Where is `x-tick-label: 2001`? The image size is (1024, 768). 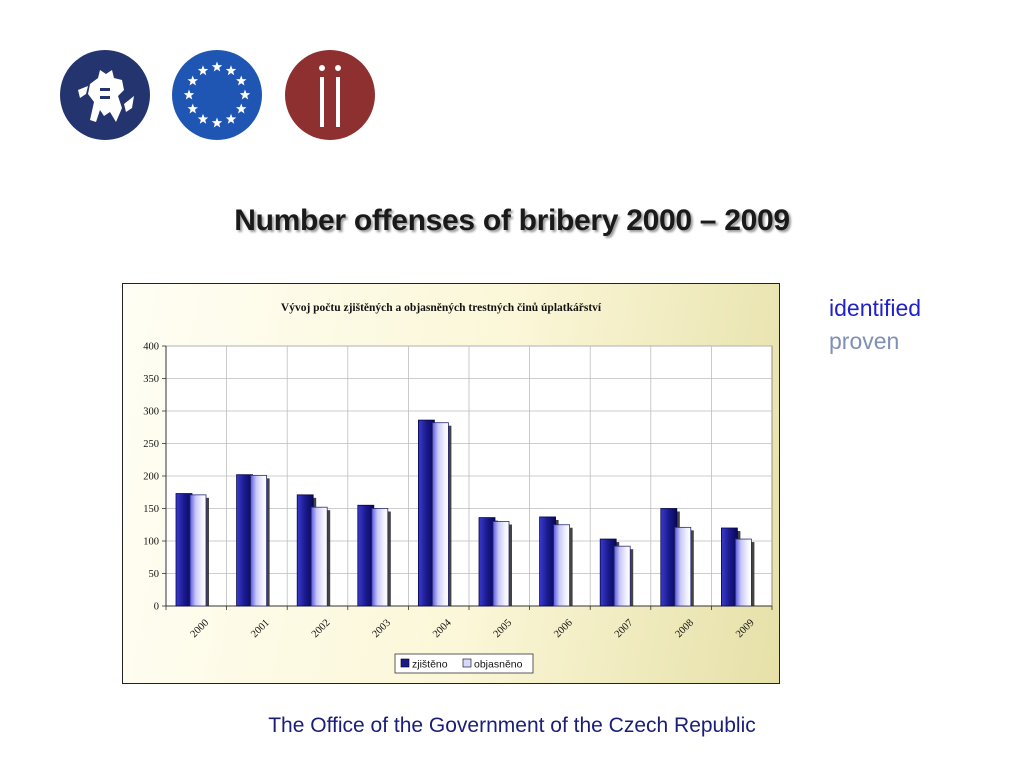
x-tick-label: 2001 is located at coordinates (260, 628).